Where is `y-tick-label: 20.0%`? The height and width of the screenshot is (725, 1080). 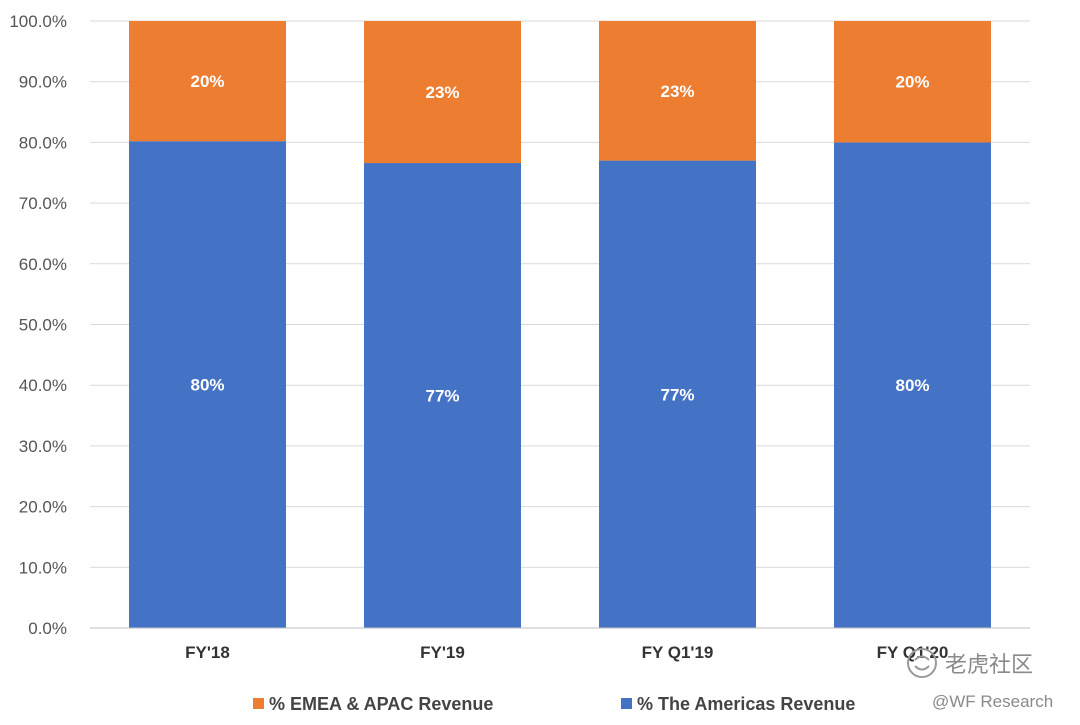 y-tick-label: 20.0% is located at coordinates (43, 507).